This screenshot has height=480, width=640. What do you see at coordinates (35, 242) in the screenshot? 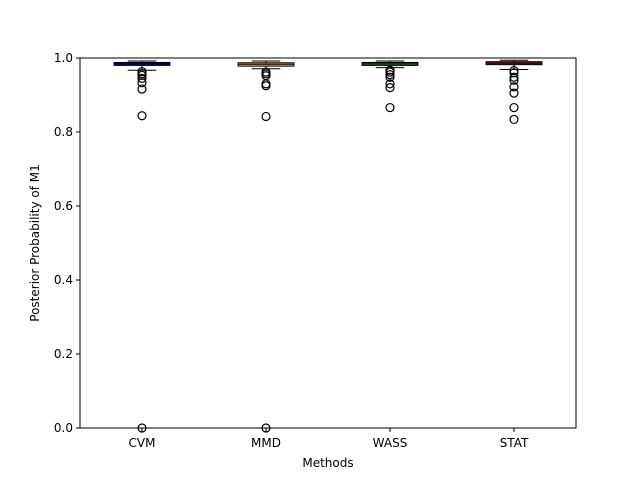
I see `y-axis-label: Posterior Probability of M1` at bounding box center [35, 242].